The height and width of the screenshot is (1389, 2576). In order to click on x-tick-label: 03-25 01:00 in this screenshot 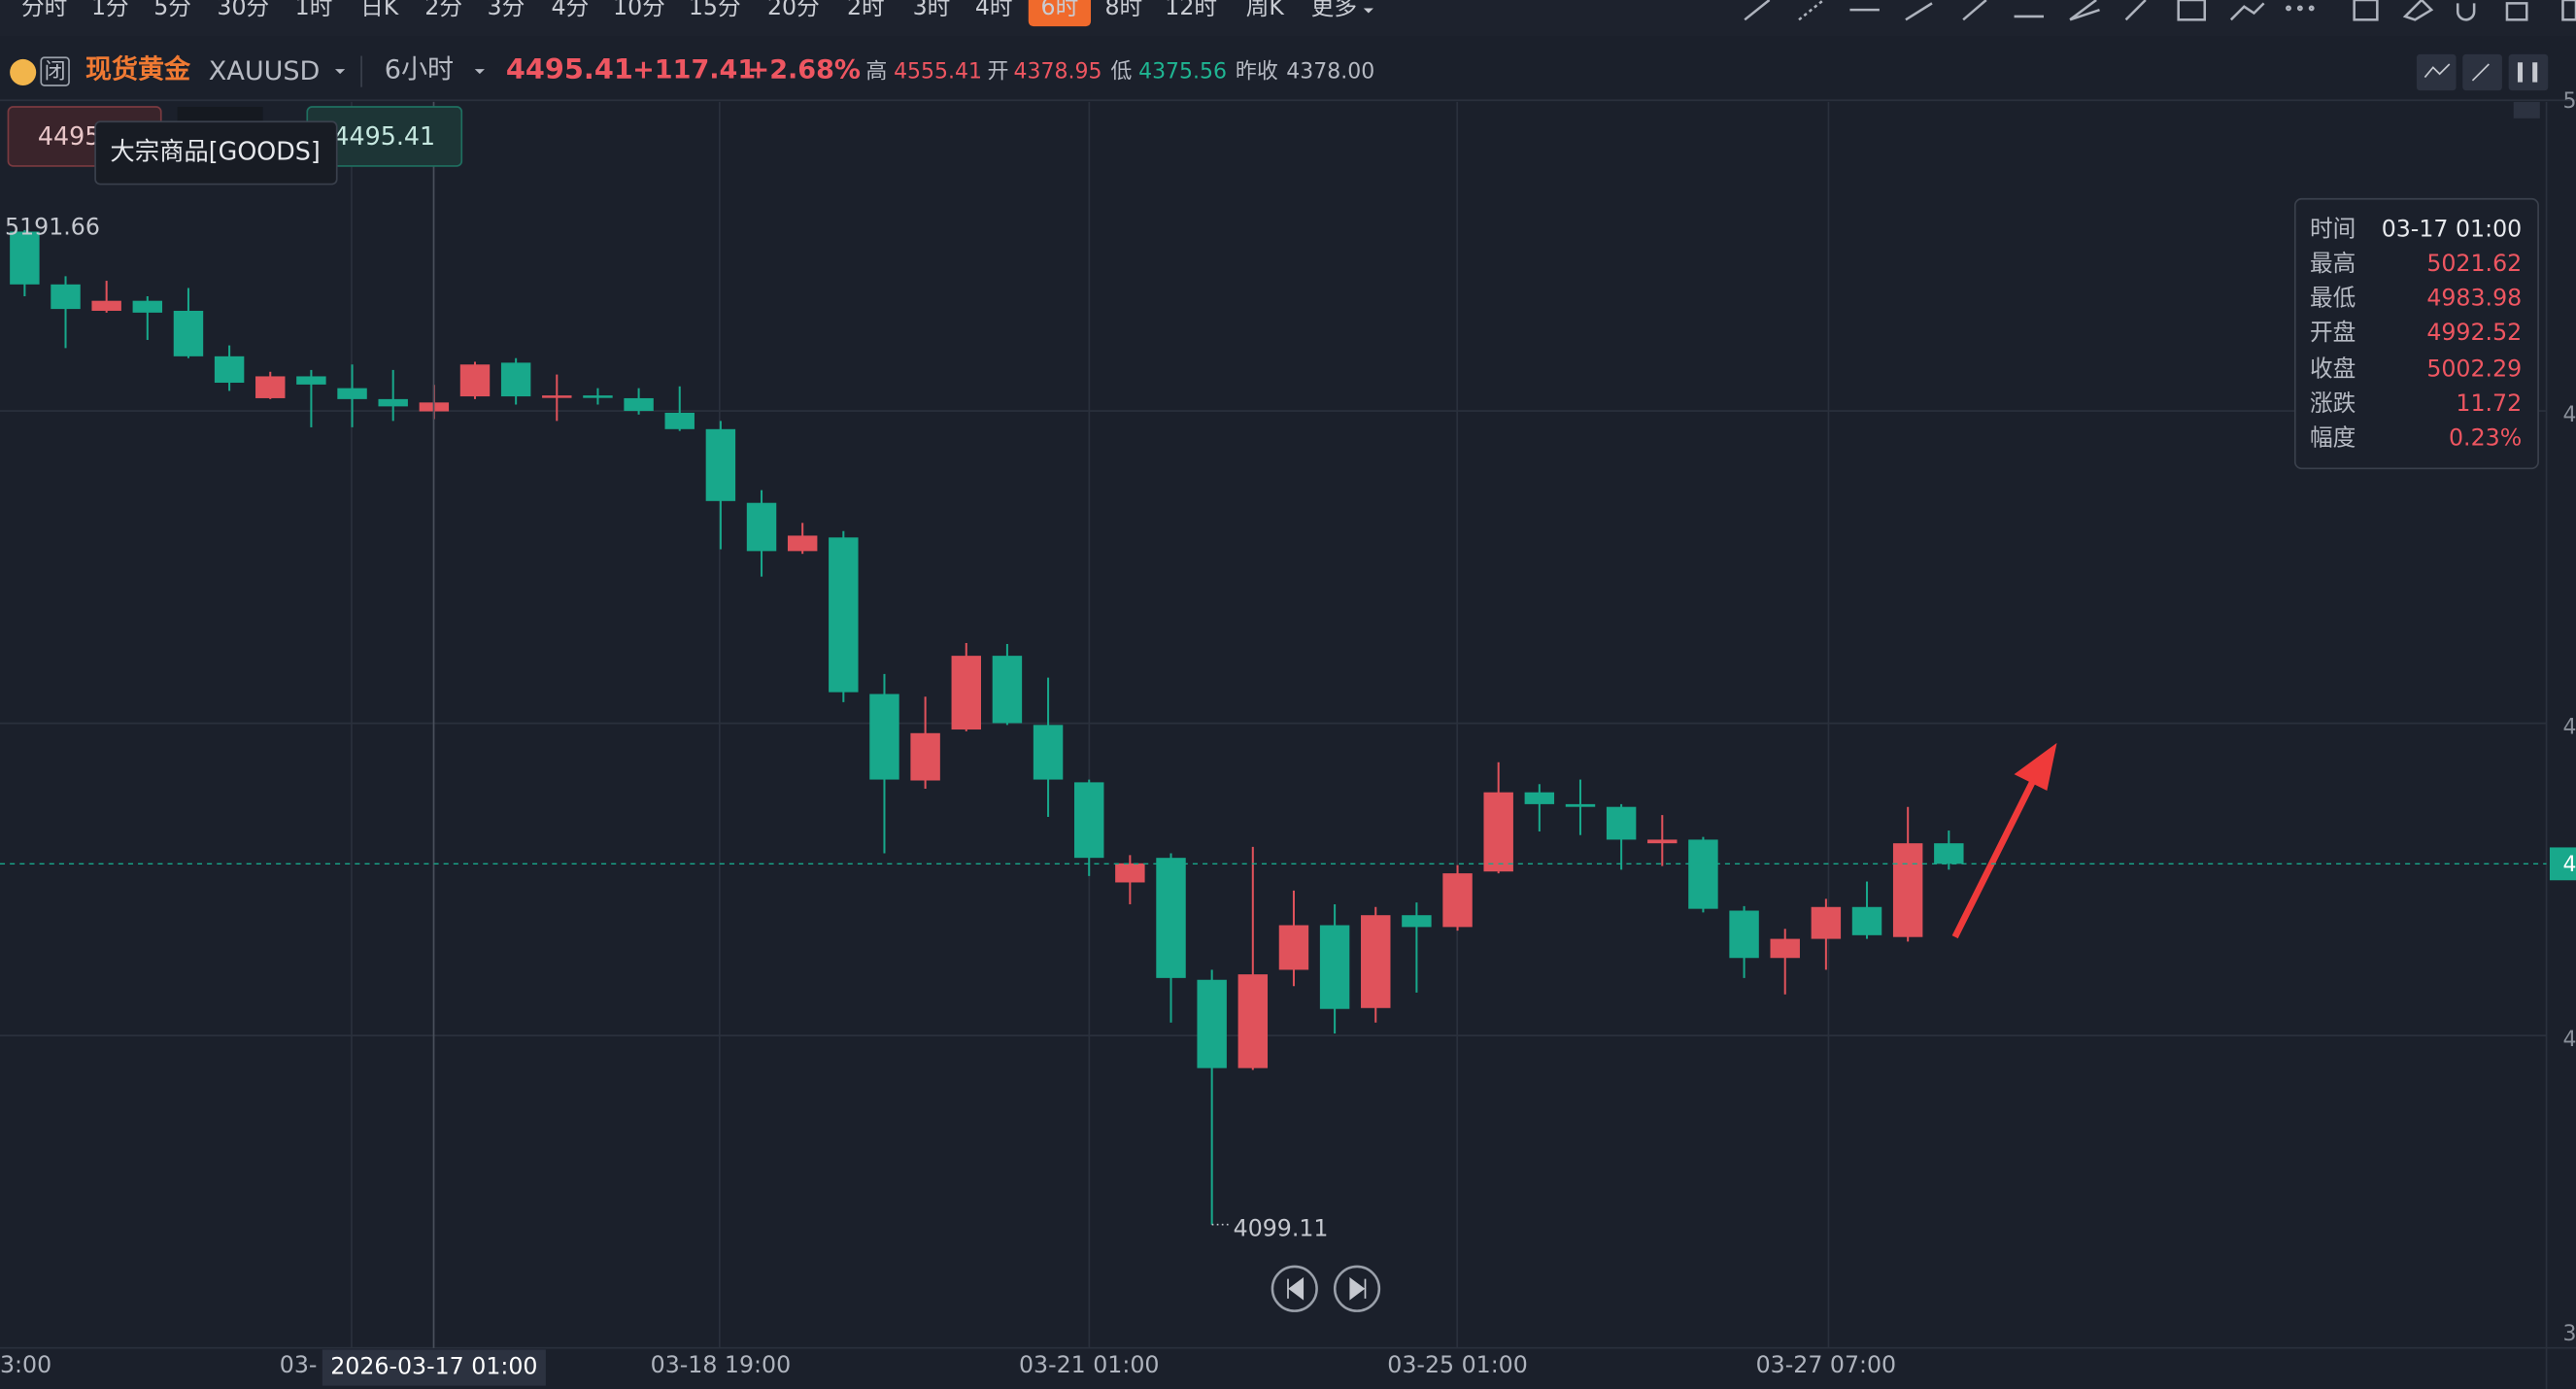, I will do `click(1457, 1364)`.